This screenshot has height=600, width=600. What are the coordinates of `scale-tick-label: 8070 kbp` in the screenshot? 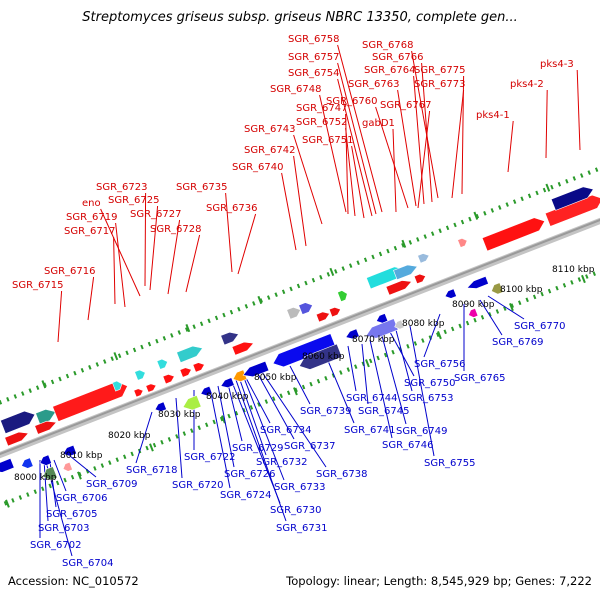 It's located at (373, 340).